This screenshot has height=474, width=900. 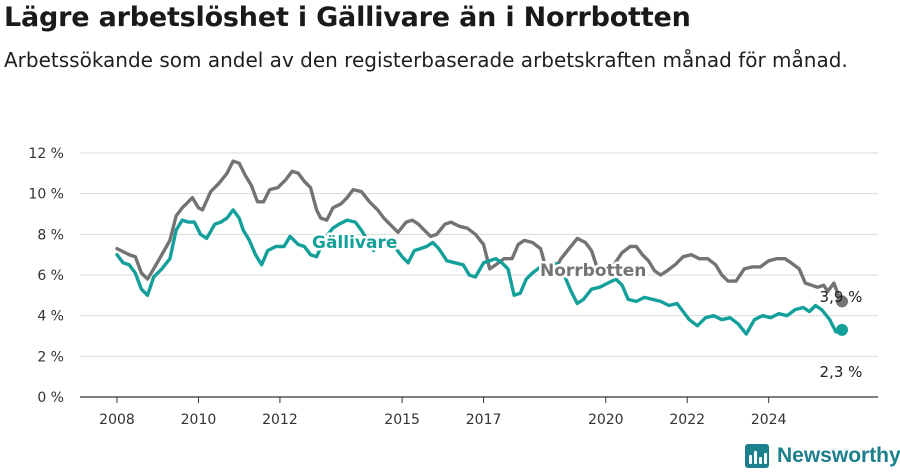 What do you see at coordinates (50, 235) in the screenshot?
I see `y-tick-label: 8 %` at bounding box center [50, 235].